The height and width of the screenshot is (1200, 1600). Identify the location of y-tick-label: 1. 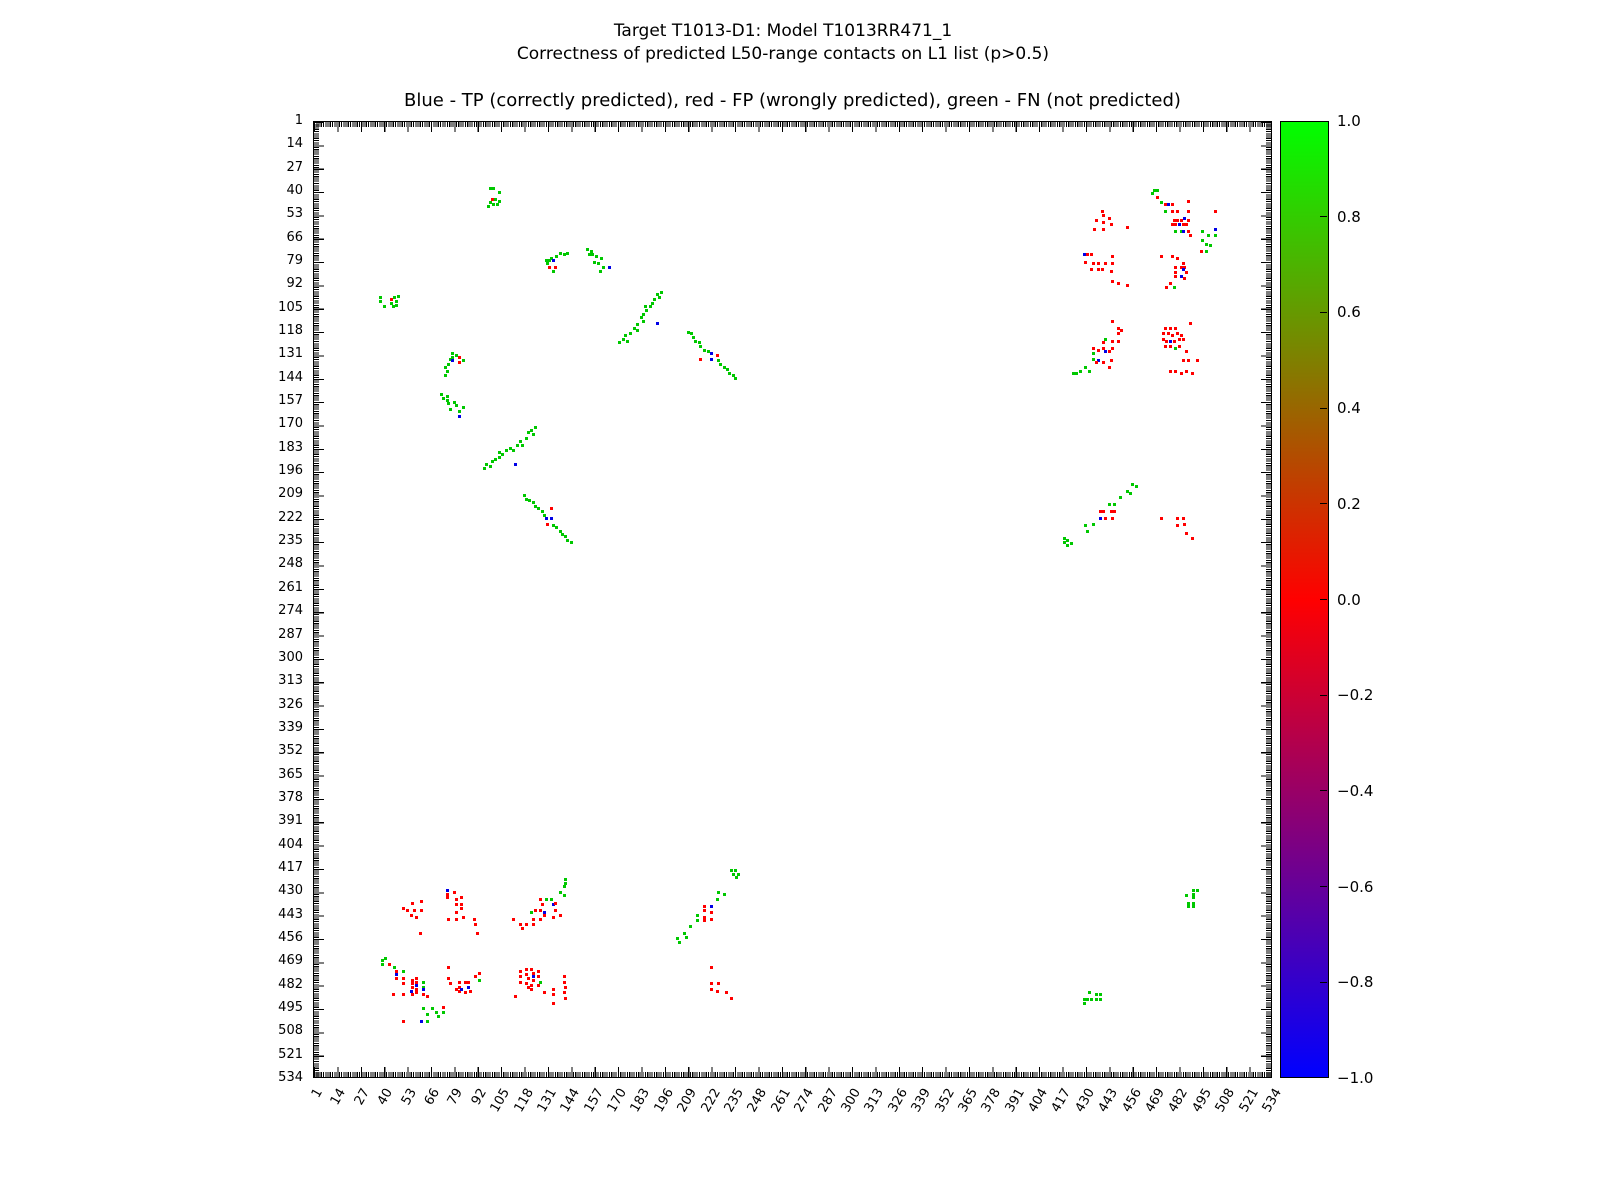
(298, 120).